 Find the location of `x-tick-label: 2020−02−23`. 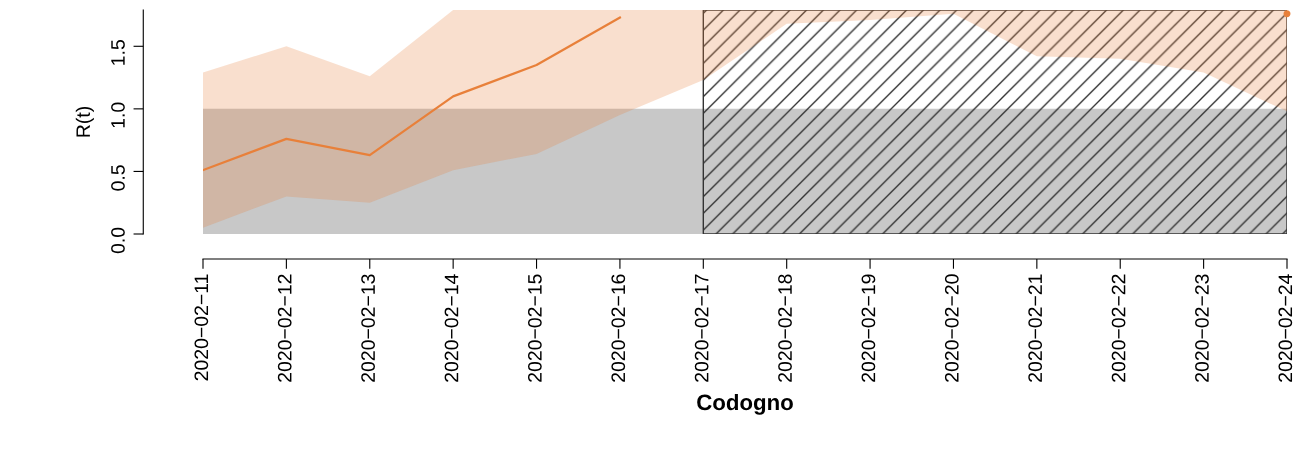

x-tick-label: 2020−02−23 is located at coordinates (1202, 328).